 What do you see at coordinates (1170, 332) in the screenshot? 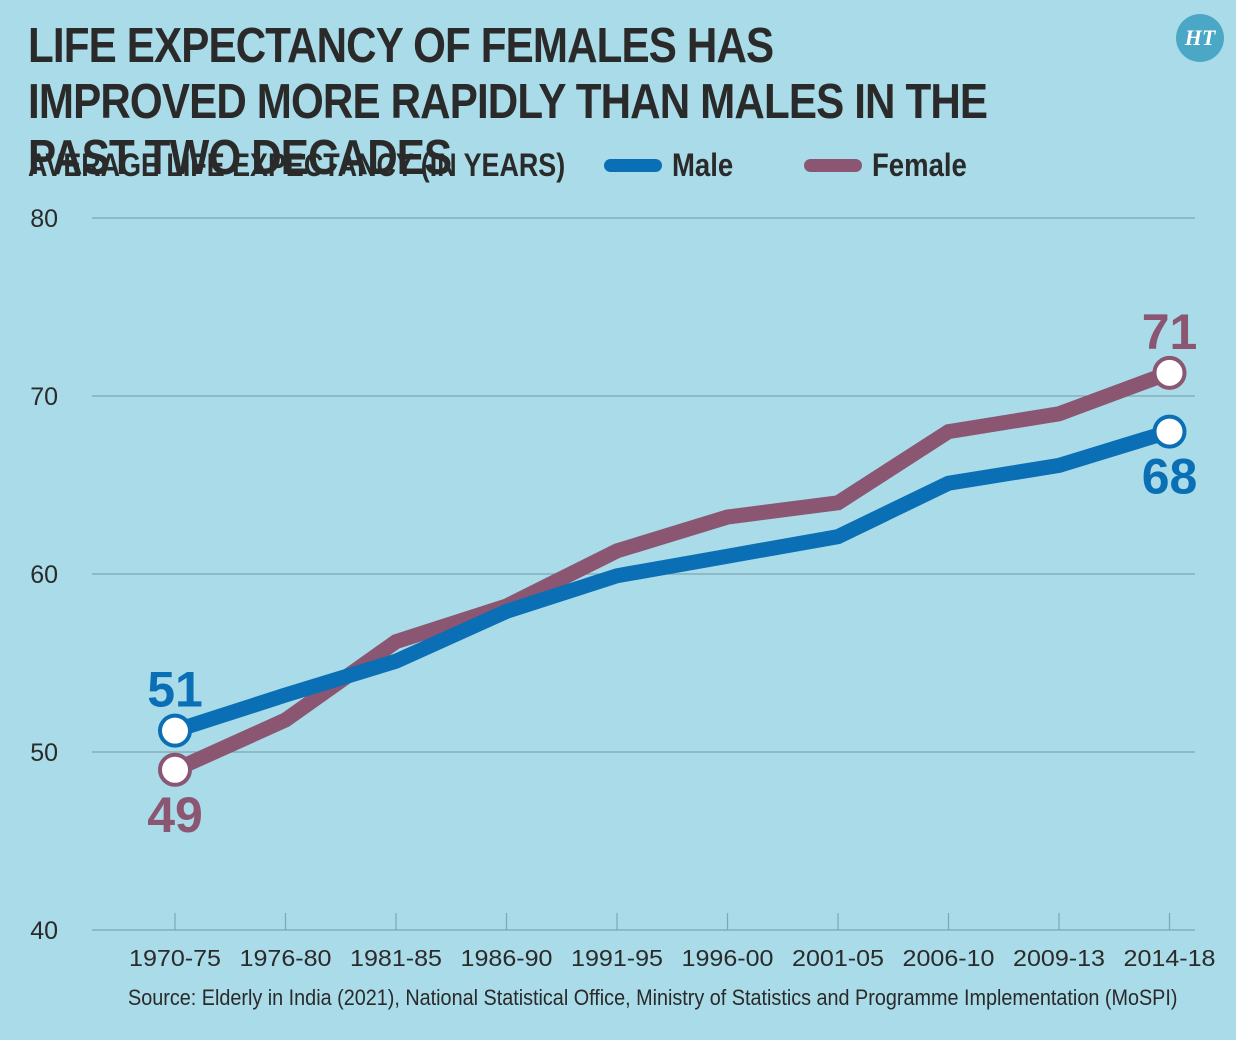
I see `data-label-female-9: 71` at bounding box center [1170, 332].